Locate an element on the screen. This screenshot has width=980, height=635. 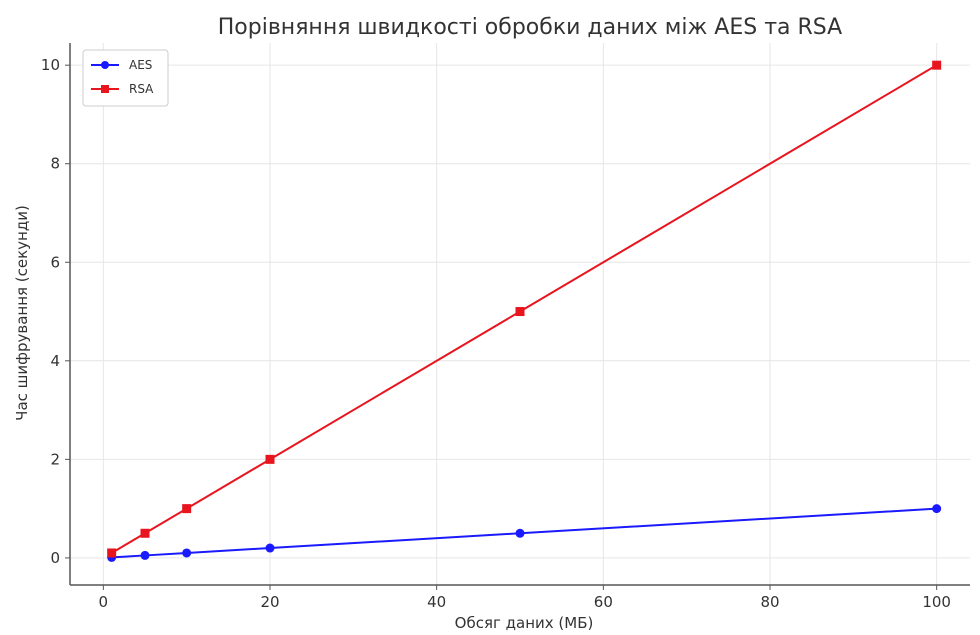
legend-label-aes: AES is located at coordinates (140, 65).